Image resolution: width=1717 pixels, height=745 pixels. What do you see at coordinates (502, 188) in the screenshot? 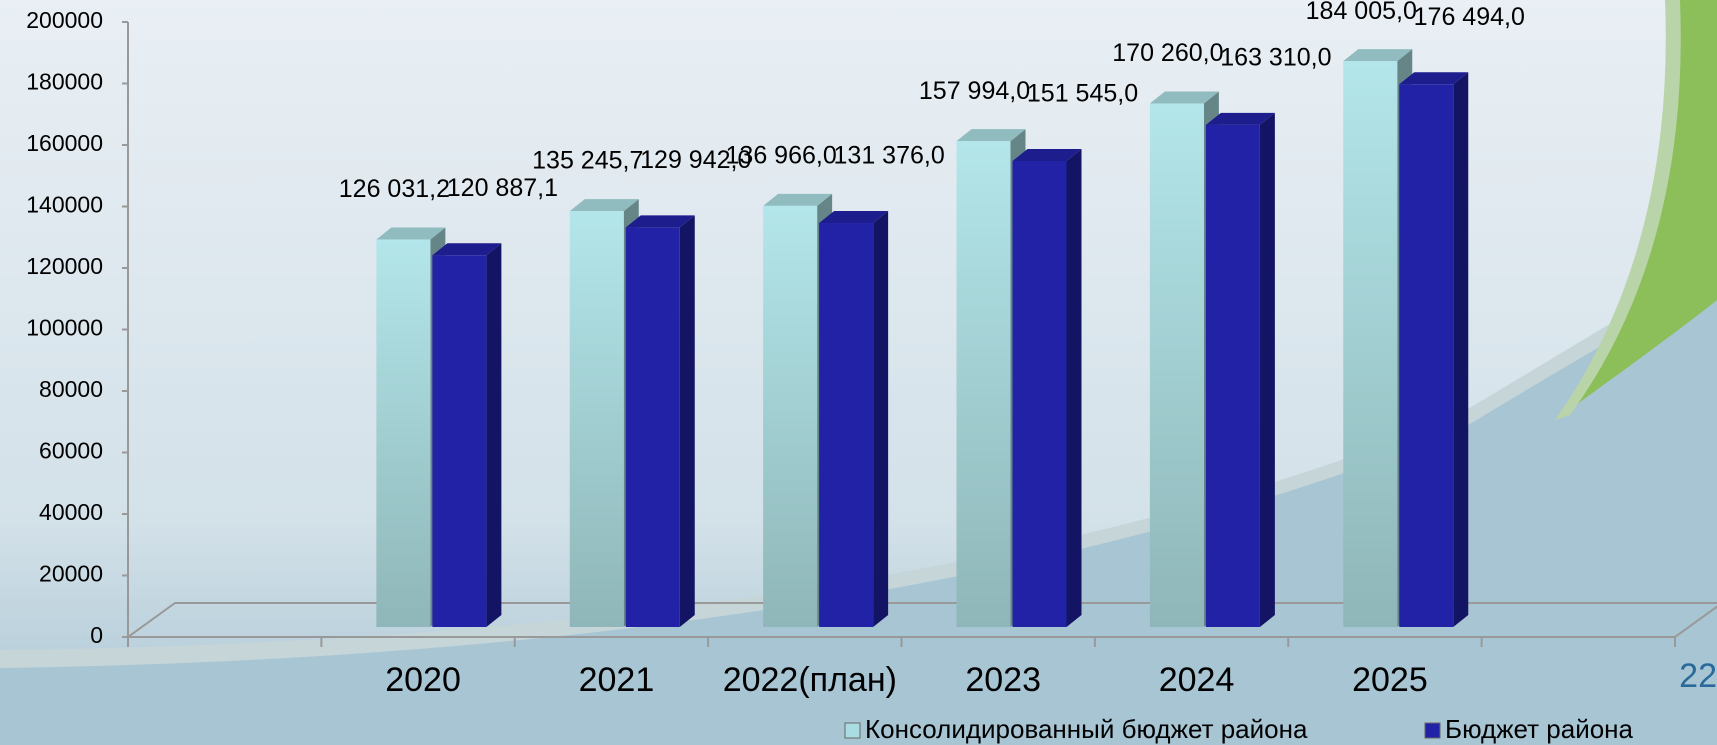
I see `value-label: 120 887,1` at bounding box center [502, 188].